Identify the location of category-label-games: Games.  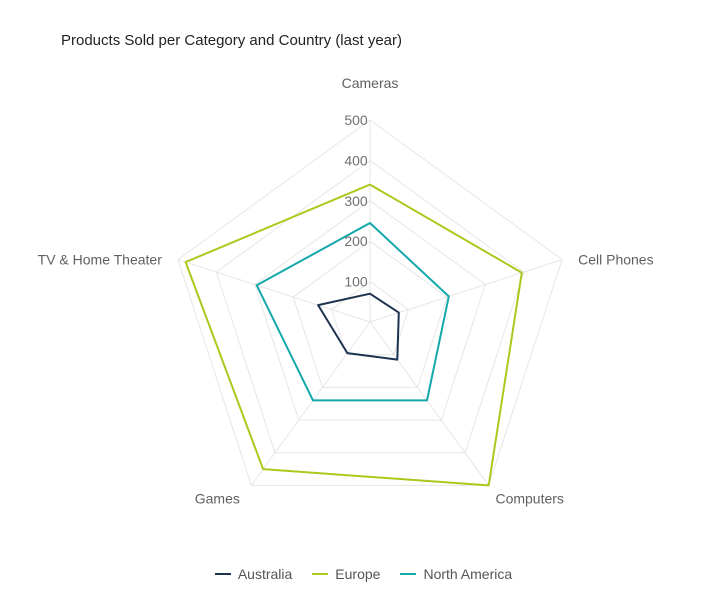
(217, 498).